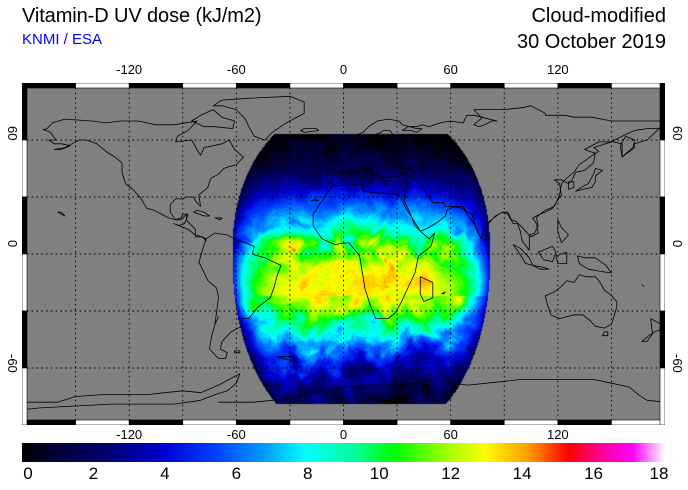  What do you see at coordinates (93, 473) in the screenshot?
I see `colorbar-tick-2: 2` at bounding box center [93, 473].